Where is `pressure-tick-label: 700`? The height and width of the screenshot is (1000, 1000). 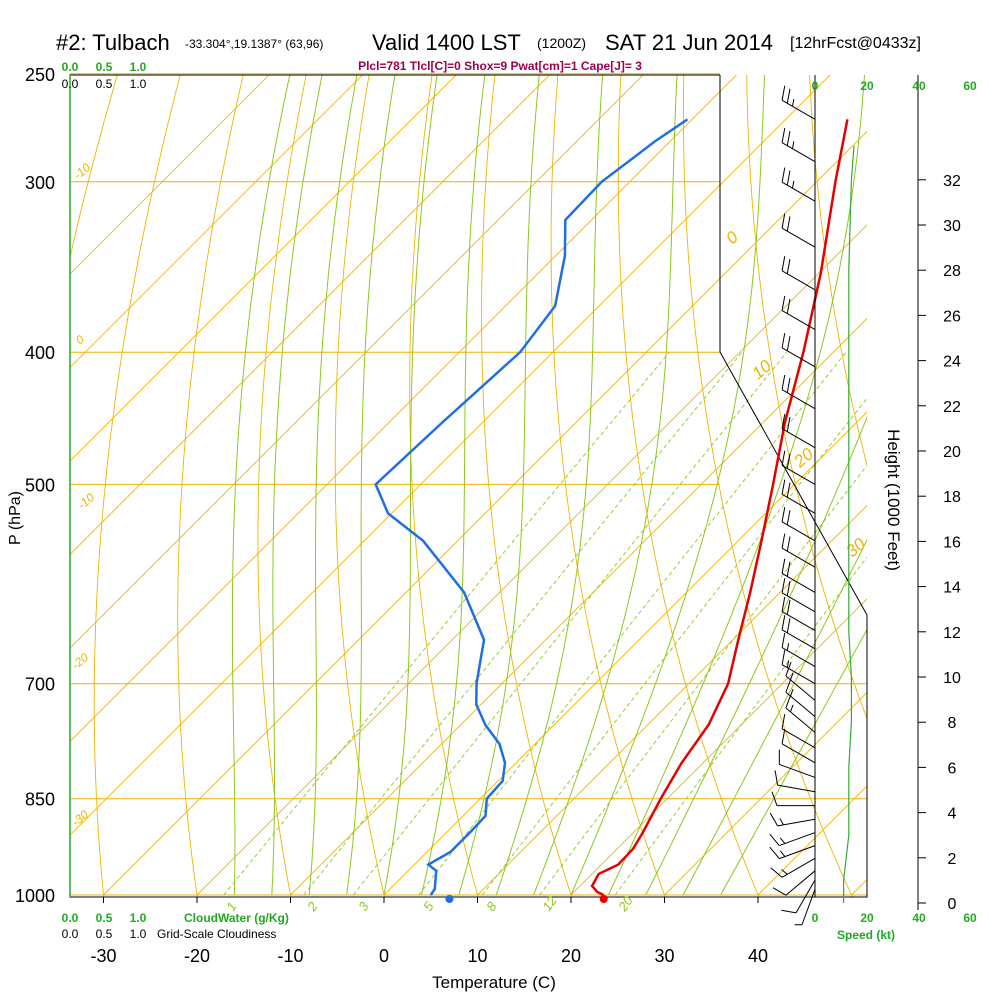
pressure-tick-label: 700 is located at coordinates (40, 685).